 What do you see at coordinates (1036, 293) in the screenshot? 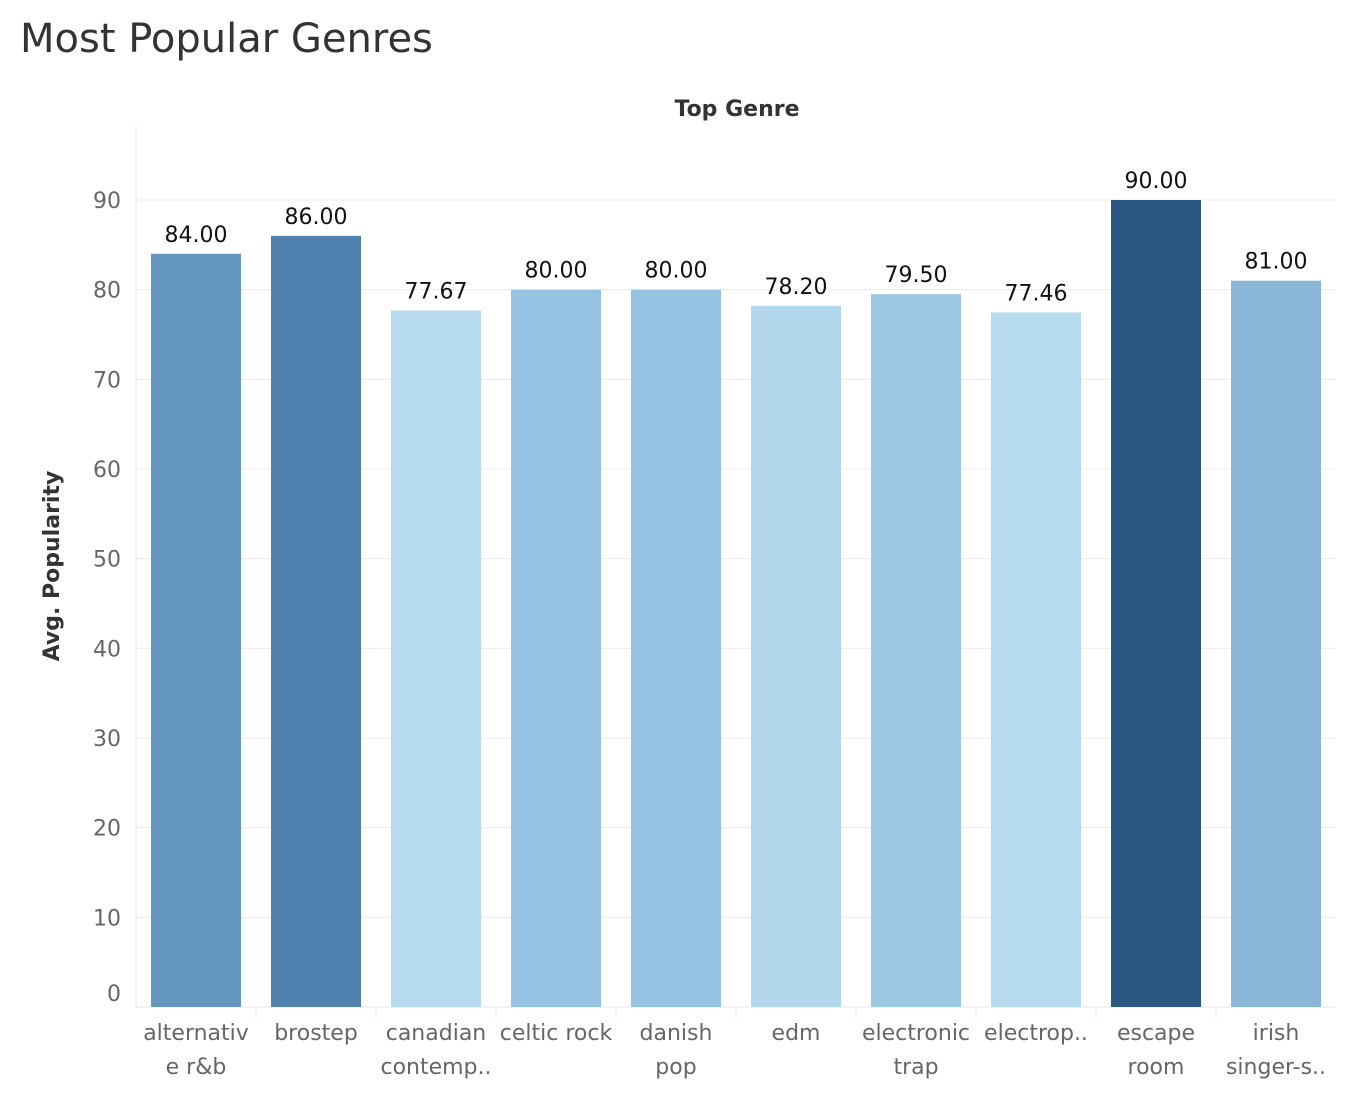
I see `data-label: 77.46` at bounding box center [1036, 293].